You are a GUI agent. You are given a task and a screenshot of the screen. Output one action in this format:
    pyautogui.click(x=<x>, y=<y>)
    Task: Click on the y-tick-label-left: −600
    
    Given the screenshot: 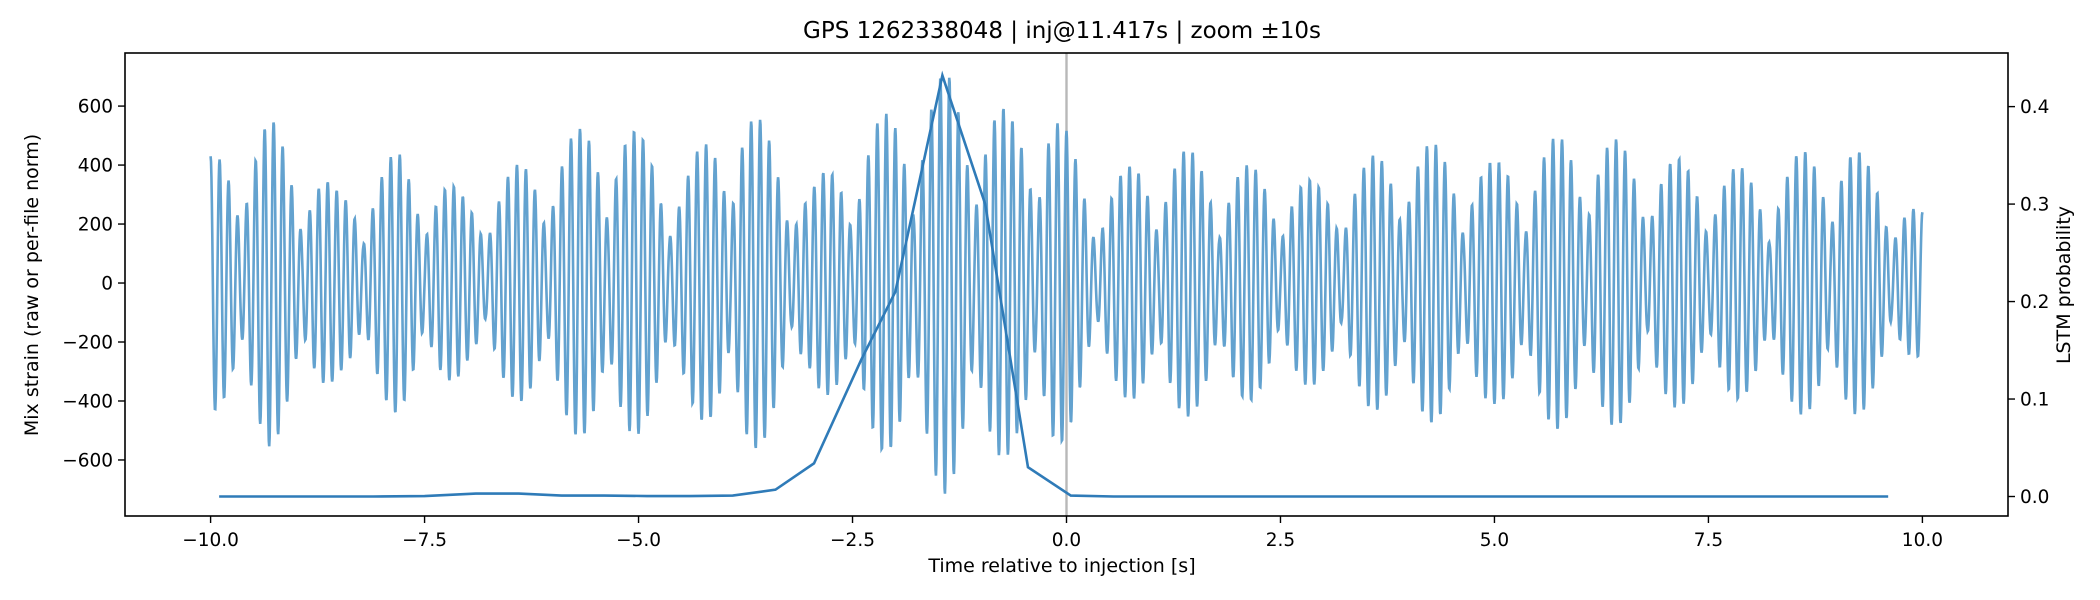 What is the action you would take?
    pyautogui.click(x=87, y=460)
    